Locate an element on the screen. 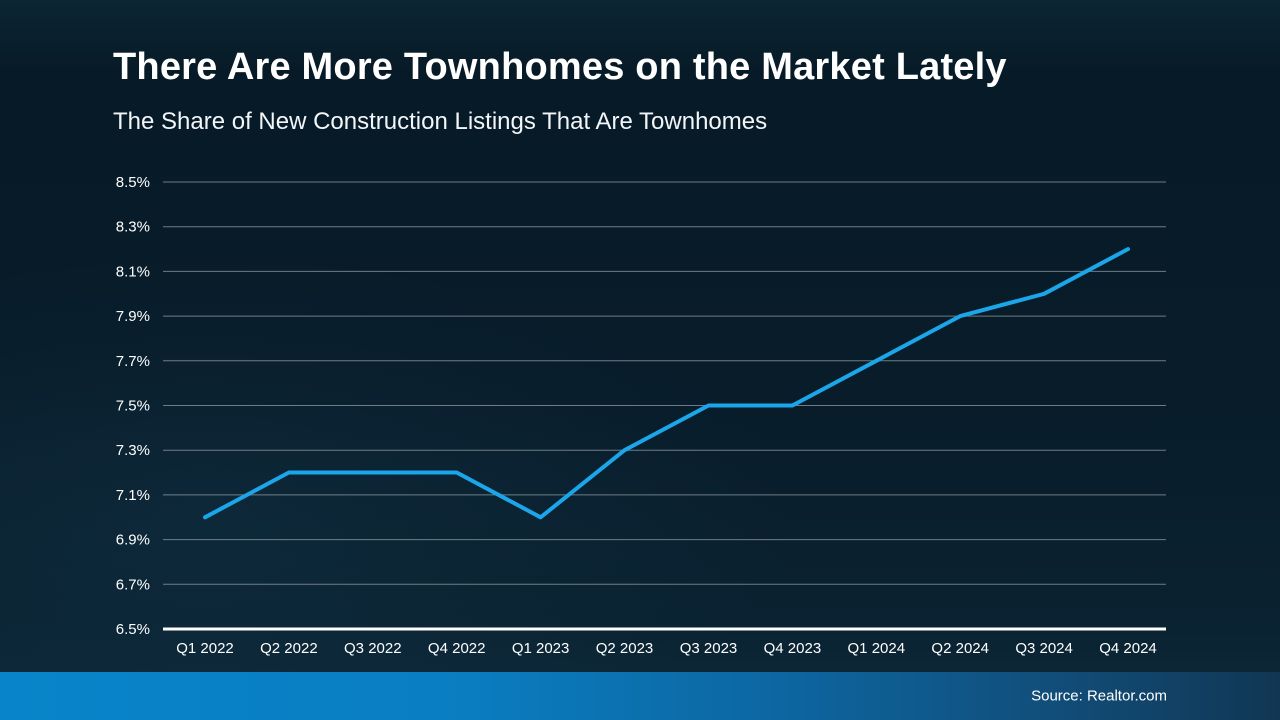 The height and width of the screenshot is (720, 1280). y-tick-label: 6.5% is located at coordinates (133, 629).